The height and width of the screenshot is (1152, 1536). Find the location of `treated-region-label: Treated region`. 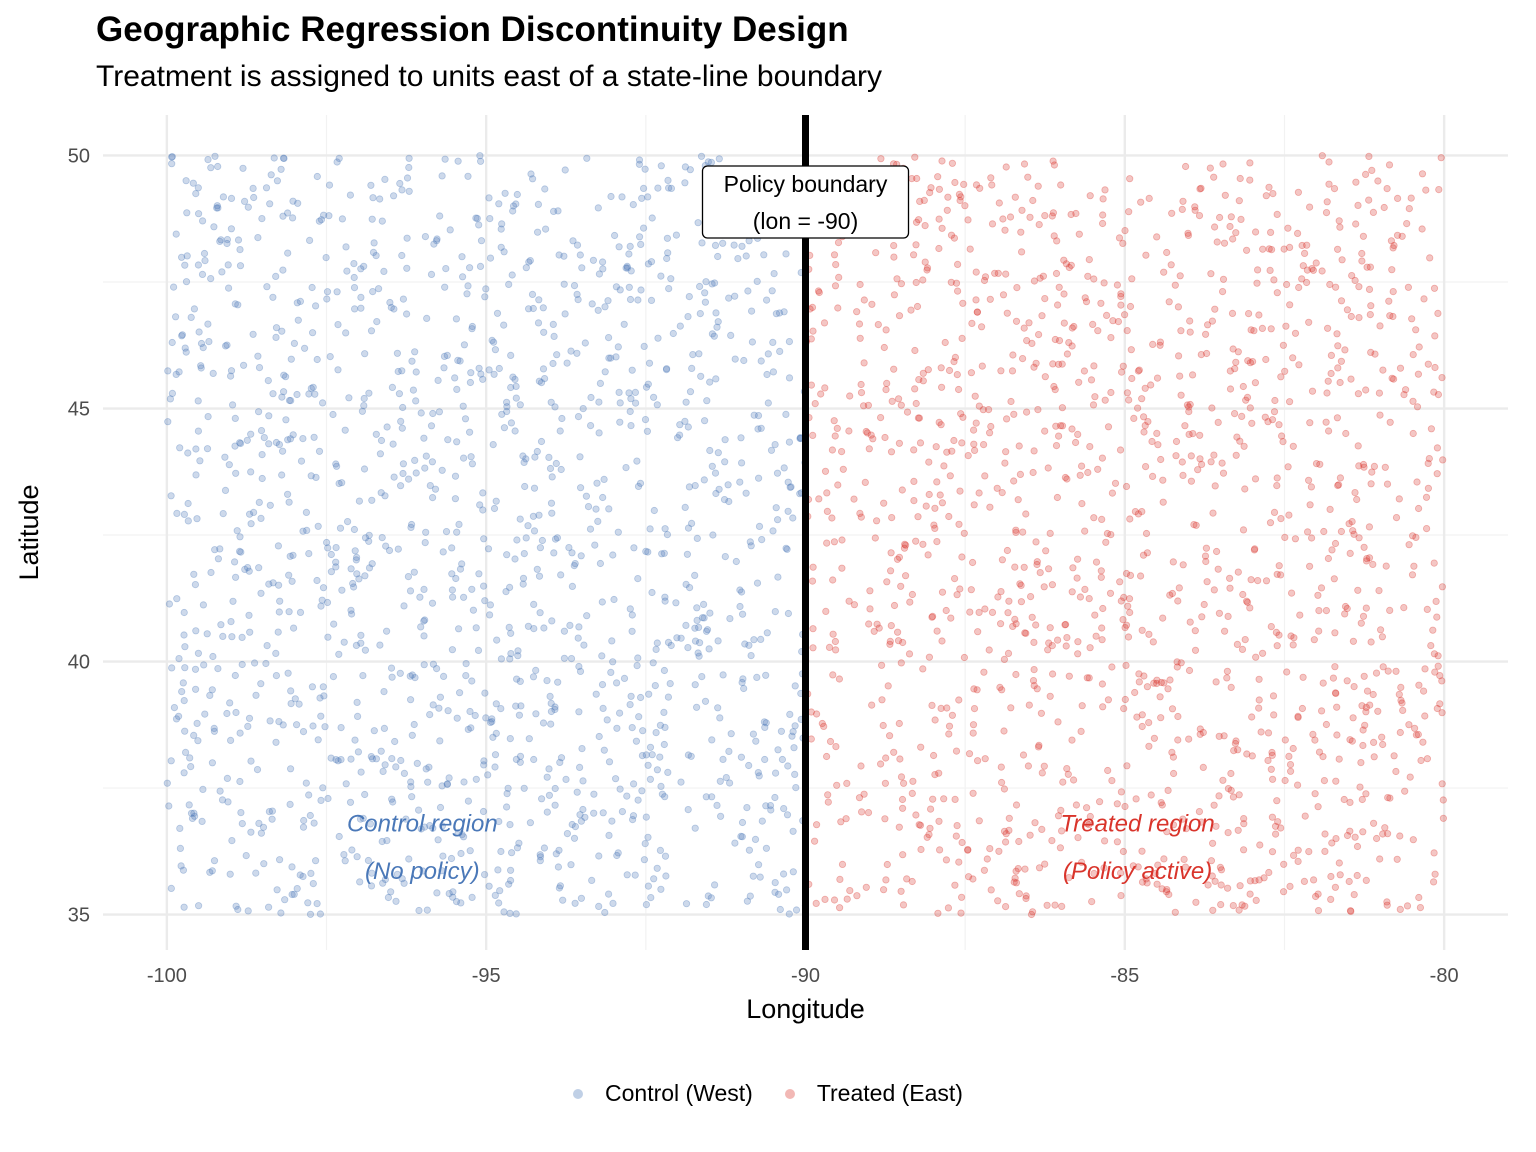

treated-region-label: Treated region is located at coordinates (1137, 823).